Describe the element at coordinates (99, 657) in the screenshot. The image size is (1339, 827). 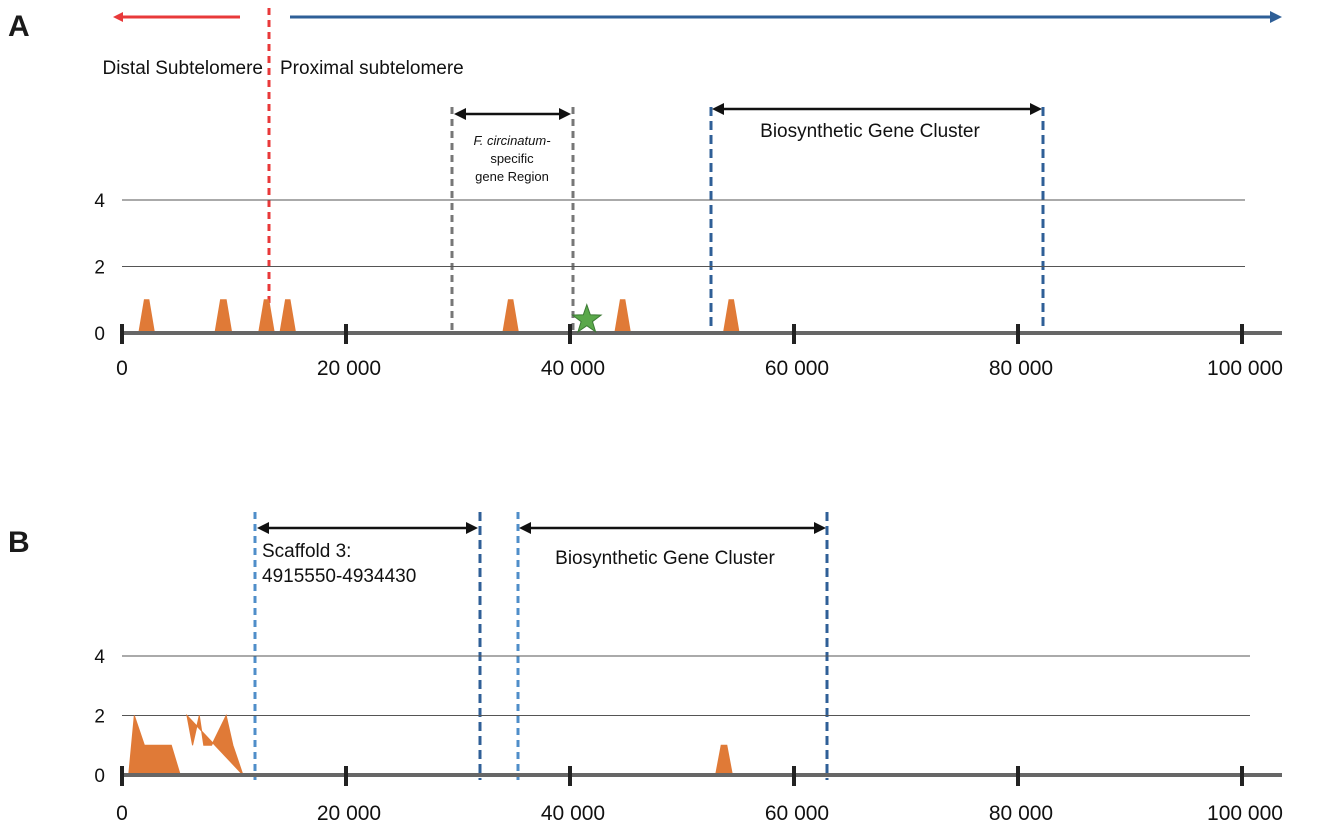
I see `panel-b-ytick-label: 4` at that location.